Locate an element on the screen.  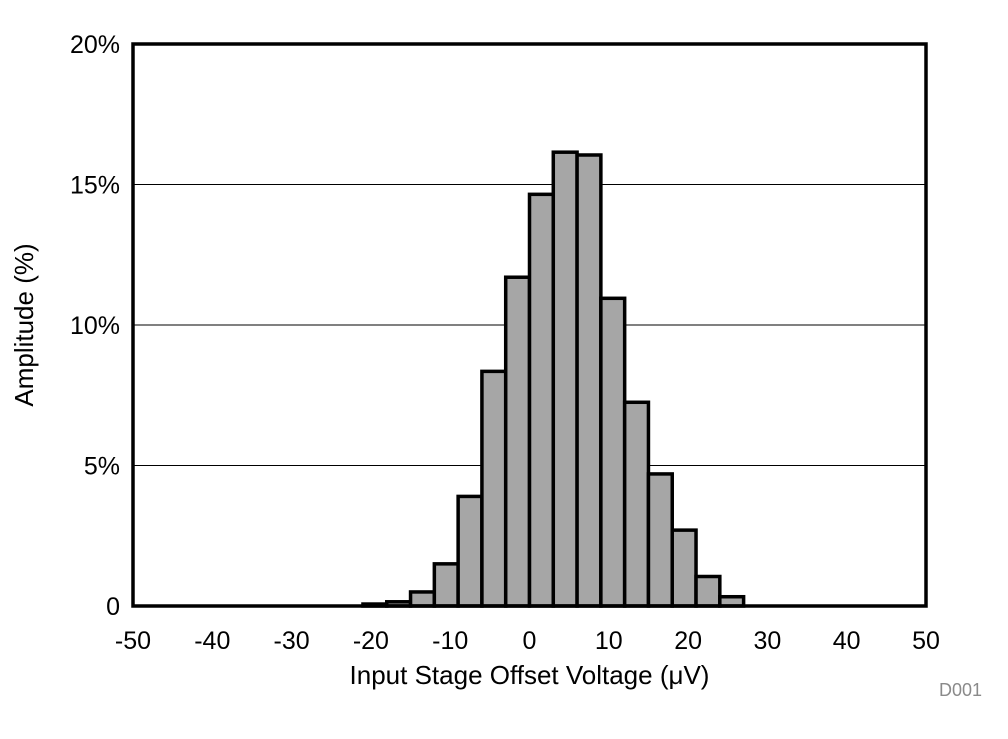
y-tick-label: 10% is located at coordinates (95, 326).